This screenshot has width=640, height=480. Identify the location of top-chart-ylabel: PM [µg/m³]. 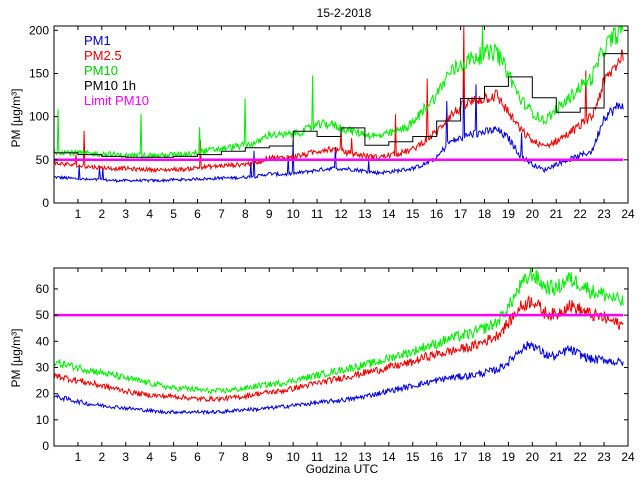
(16, 118).